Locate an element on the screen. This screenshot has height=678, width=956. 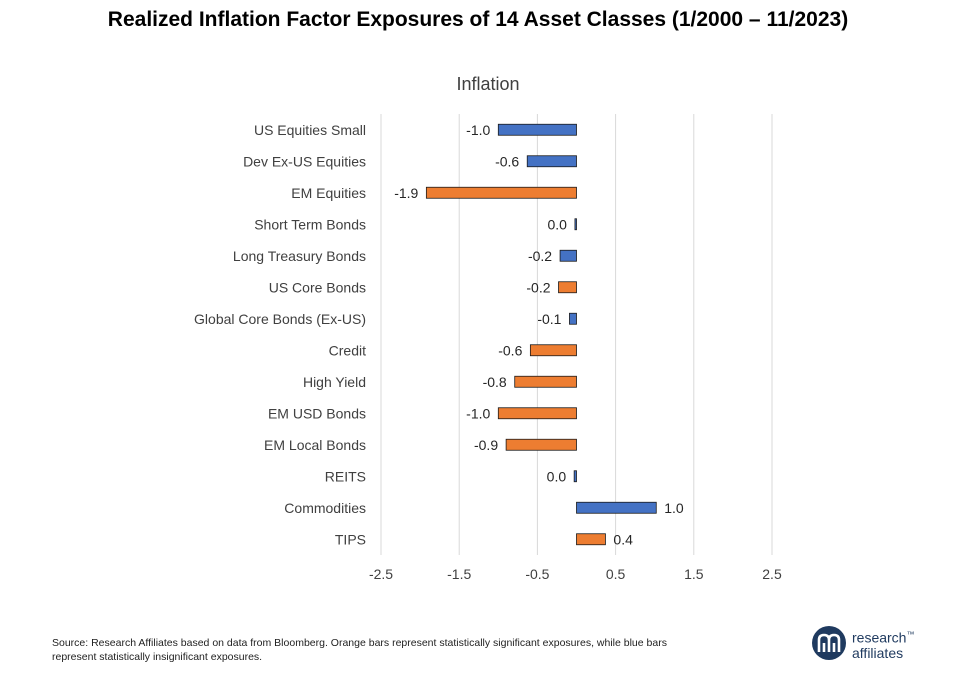
logo-mark-icon is located at coordinates (829, 643).